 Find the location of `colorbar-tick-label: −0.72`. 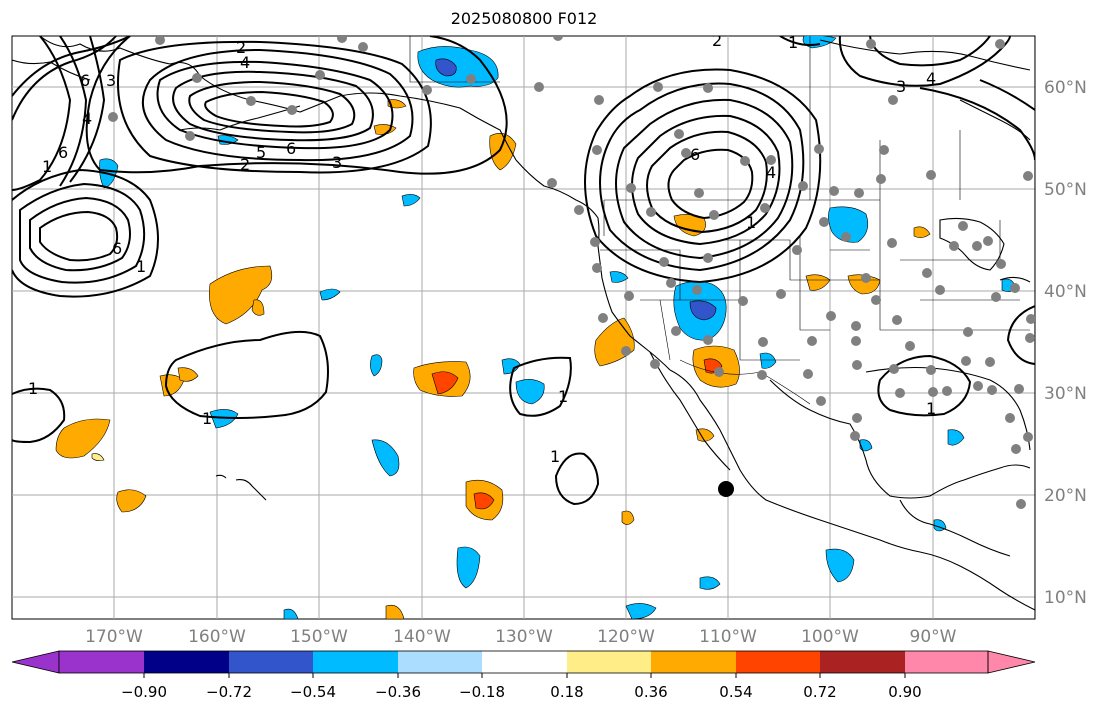

colorbar-tick-label: −0.72 is located at coordinates (229, 692).